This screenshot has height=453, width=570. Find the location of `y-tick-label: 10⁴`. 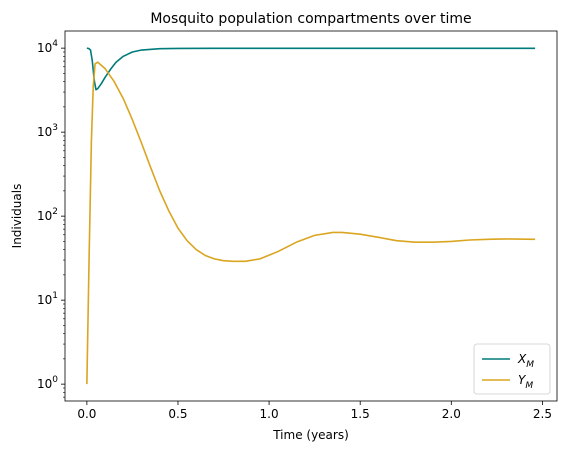

y-tick-label: 10⁴ is located at coordinates (47, 47).